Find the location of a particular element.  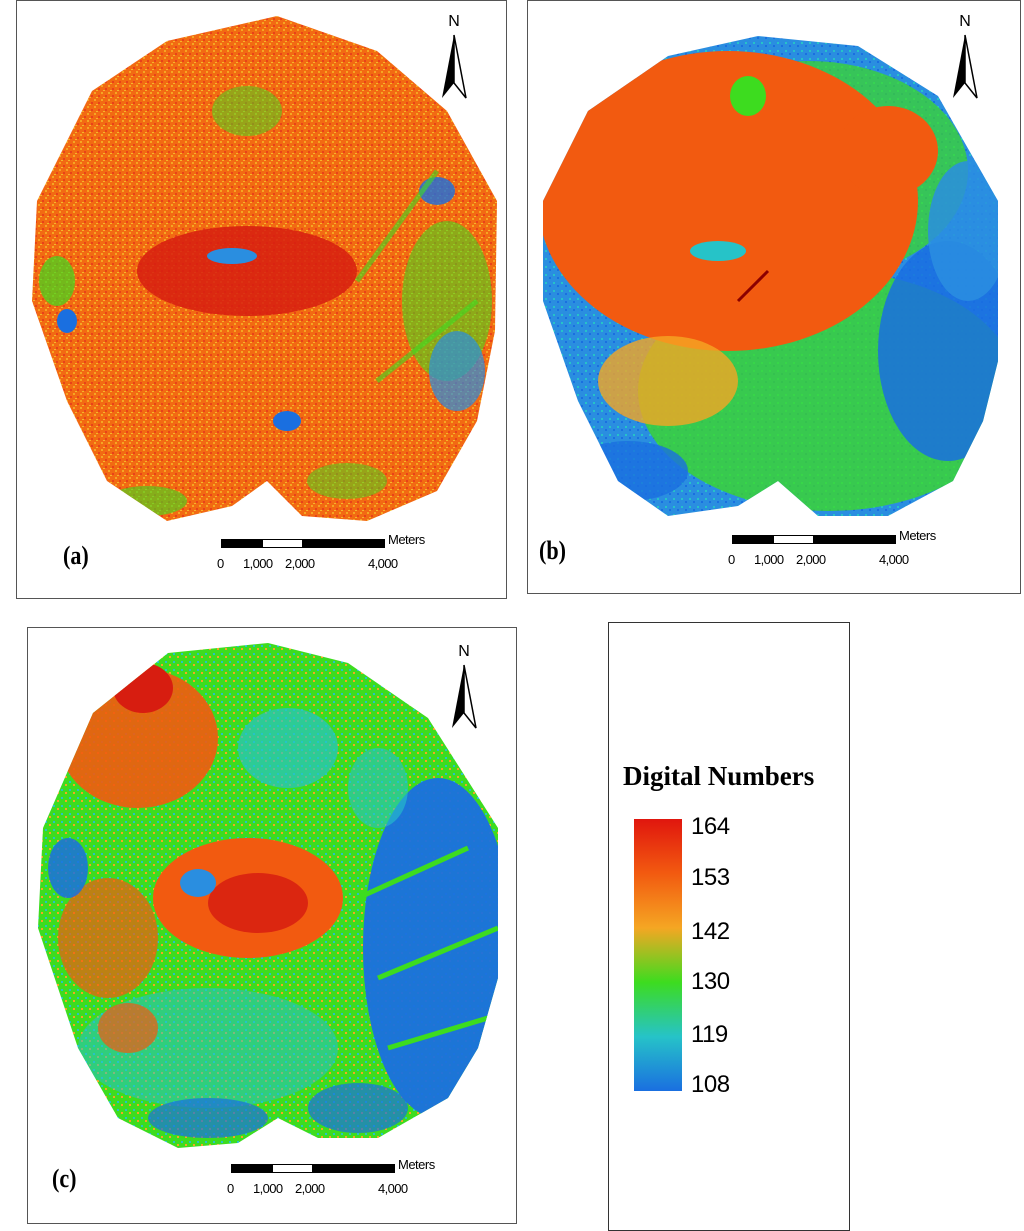

panel-label-b: (b) is located at coordinates (553, 550).